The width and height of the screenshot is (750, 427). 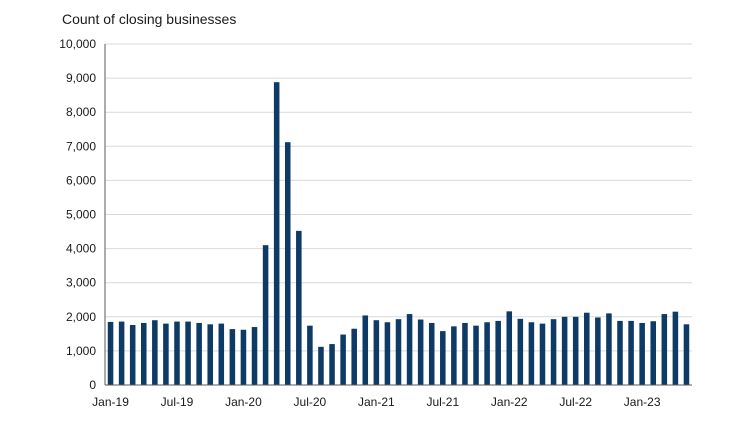 What do you see at coordinates (575, 402) in the screenshot?
I see `x-tick-label: Jul-22` at bounding box center [575, 402].